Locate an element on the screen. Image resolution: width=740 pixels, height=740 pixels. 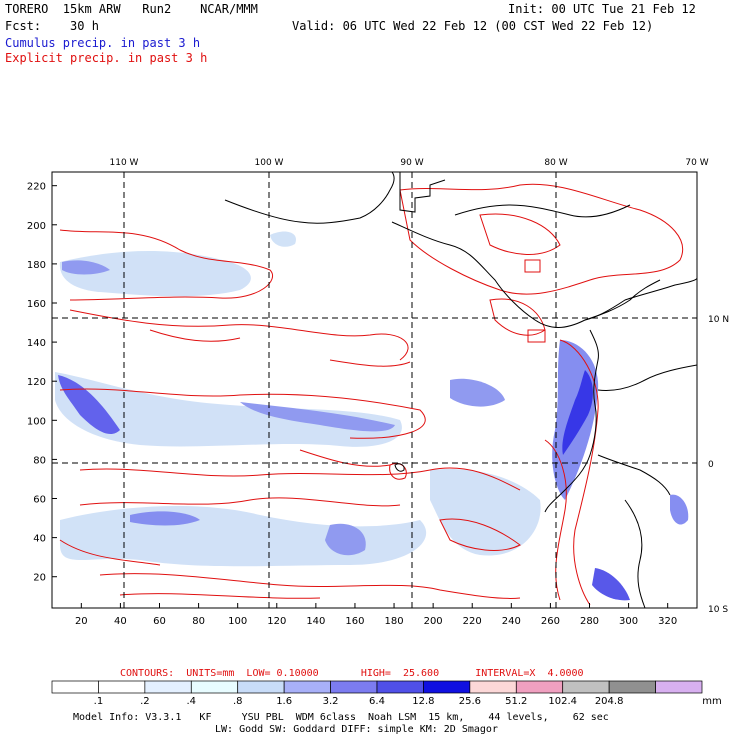
colorbar-label: 51.2 is located at coordinates (516, 701).